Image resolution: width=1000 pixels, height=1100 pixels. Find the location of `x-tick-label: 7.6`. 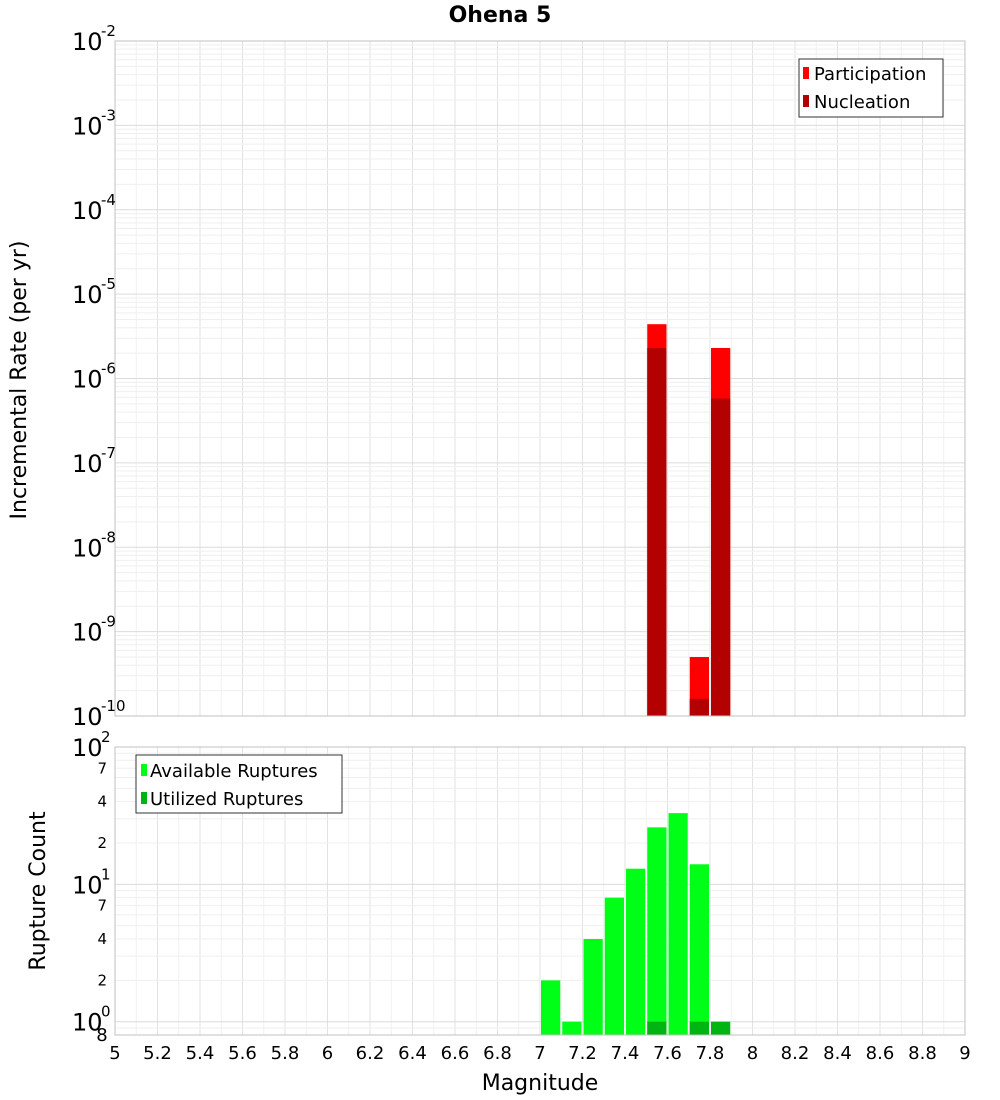

x-tick-label: 7.6 is located at coordinates (667, 1053).